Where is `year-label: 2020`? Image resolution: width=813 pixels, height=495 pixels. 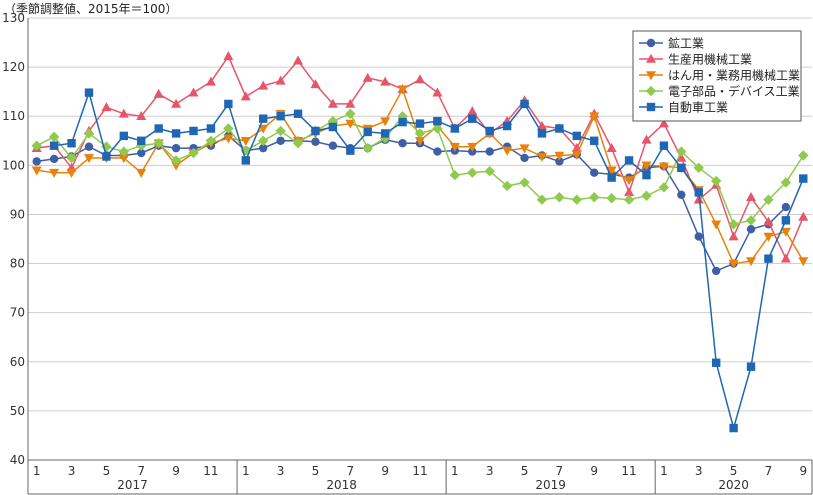 year-label: 2020 is located at coordinates (733, 485).